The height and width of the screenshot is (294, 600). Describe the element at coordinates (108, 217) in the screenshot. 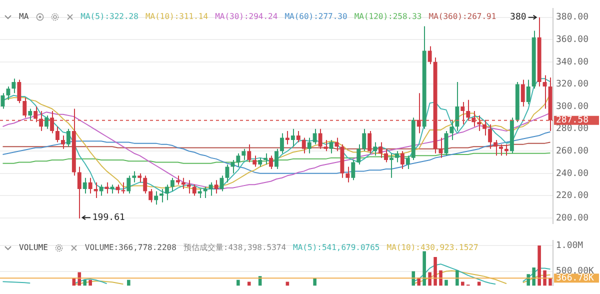

I see `annotation: 199.61` at that location.